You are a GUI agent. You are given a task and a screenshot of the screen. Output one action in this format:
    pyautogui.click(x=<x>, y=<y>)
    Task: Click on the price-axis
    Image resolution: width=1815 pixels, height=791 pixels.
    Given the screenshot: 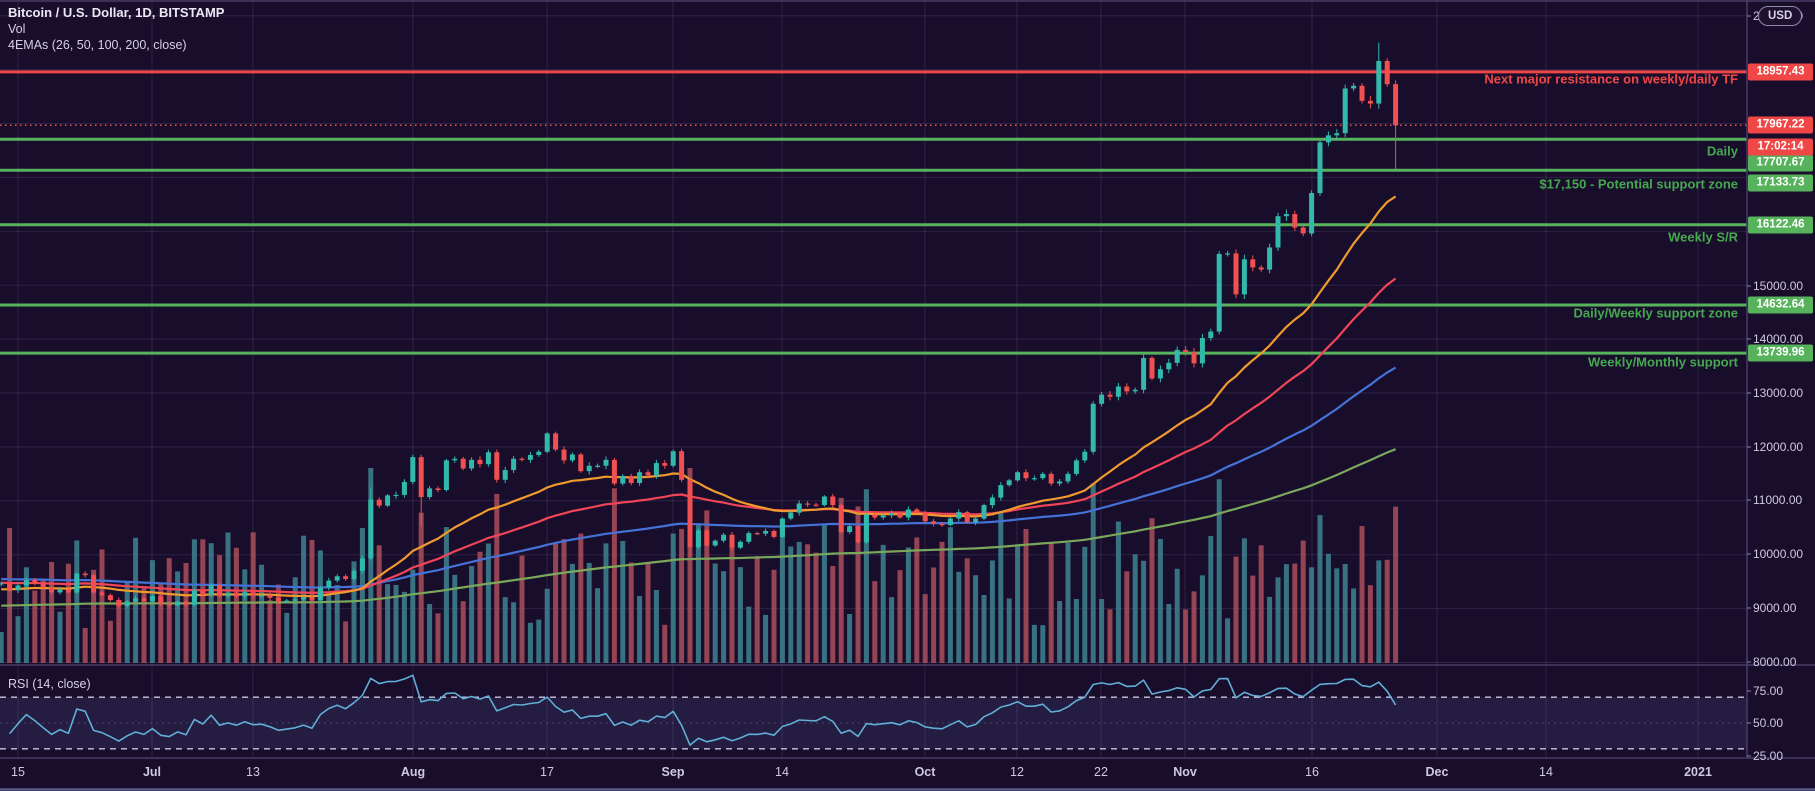 What is the action you would take?
    pyautogui.click(x=1781, y=379)
    